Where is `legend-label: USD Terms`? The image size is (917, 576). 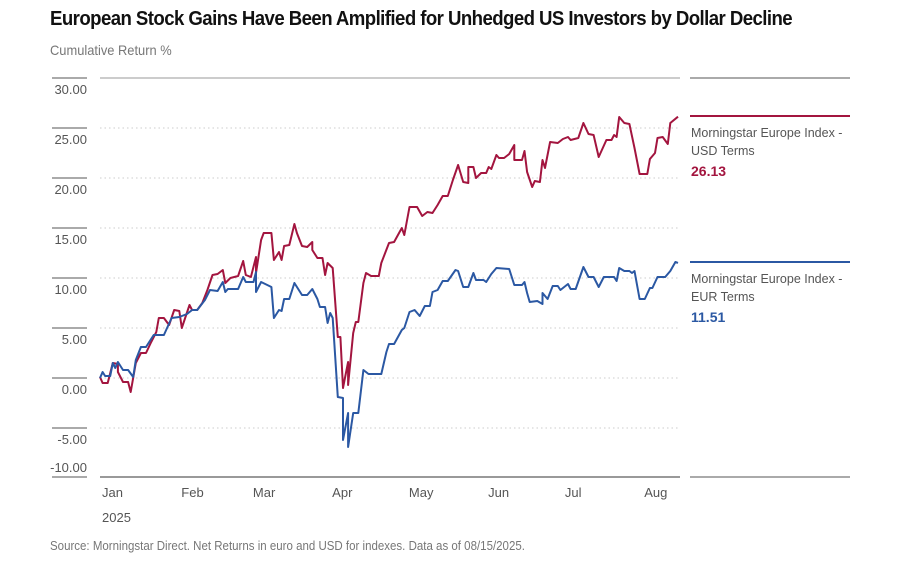
legend-label: USD Terms is located at coordinates (723, 151).